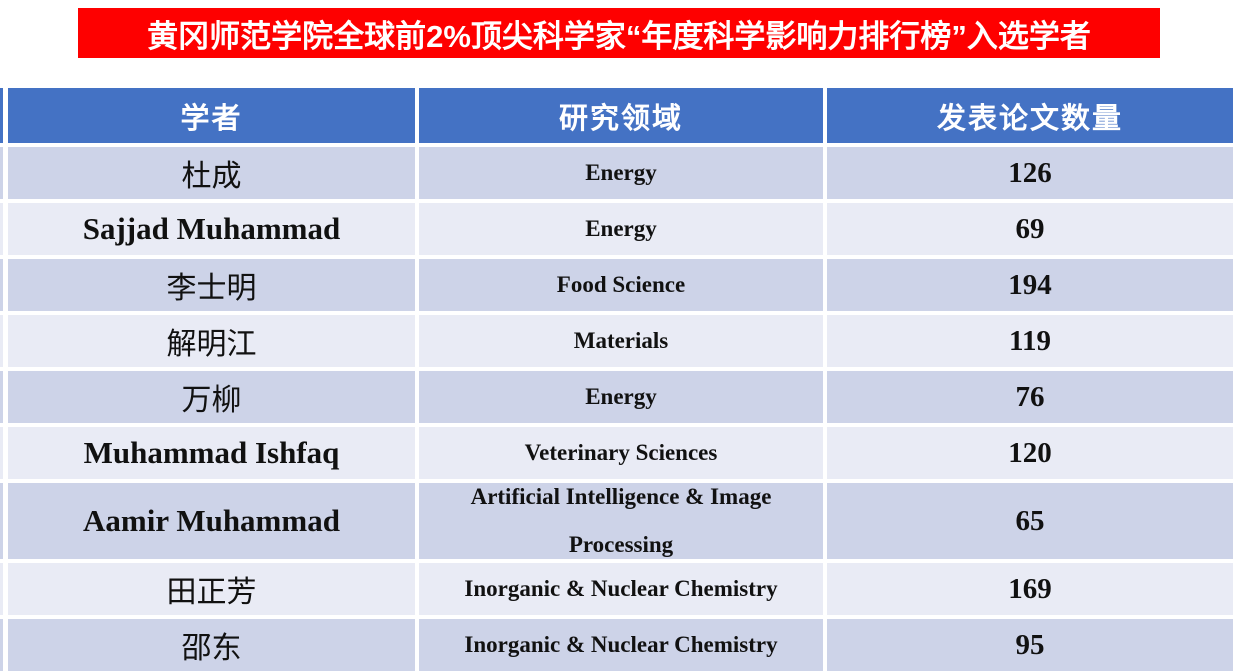  Describe the element at coordinates (1030, 229) in the screenshot. I see `papers-cell: 69` at that location.